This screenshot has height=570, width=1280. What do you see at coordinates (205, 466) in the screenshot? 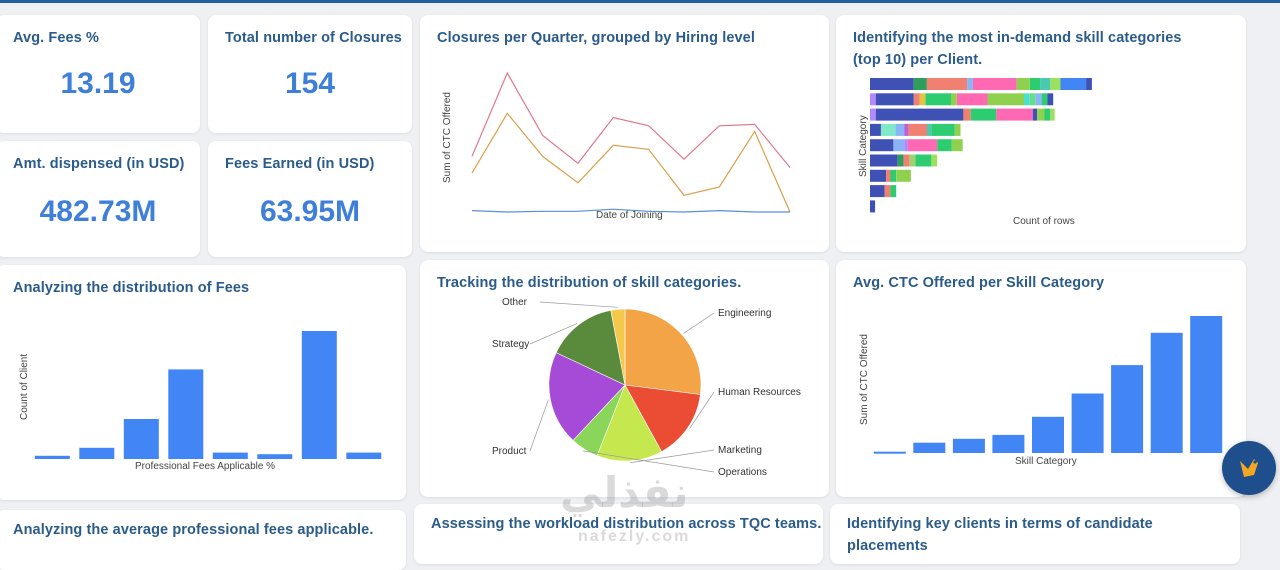
I see `x-axis-label: Professional Fees Applicable %` at bounding box center [205, 466].